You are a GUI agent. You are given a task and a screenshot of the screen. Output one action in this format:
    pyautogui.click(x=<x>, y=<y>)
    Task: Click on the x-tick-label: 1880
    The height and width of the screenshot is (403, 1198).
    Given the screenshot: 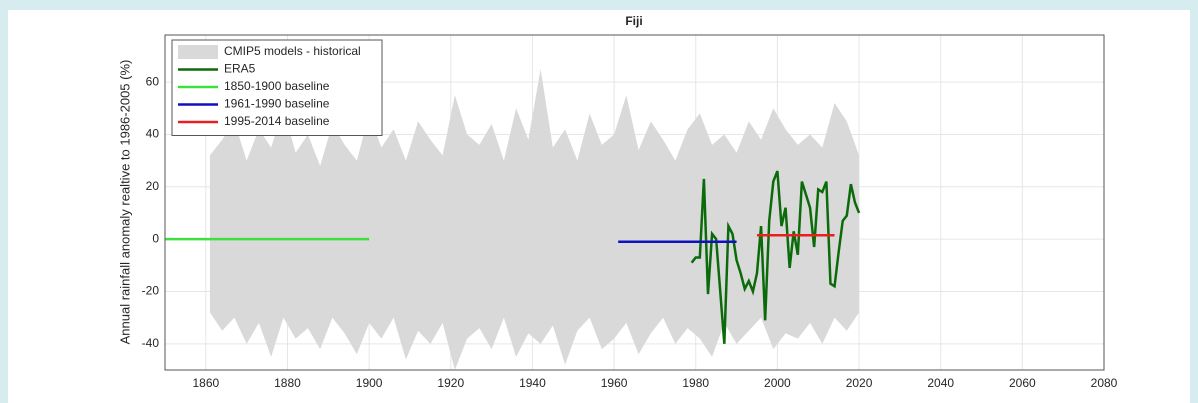 What is the action you would take?
    pyautogui.click(x=287, y=383)
    